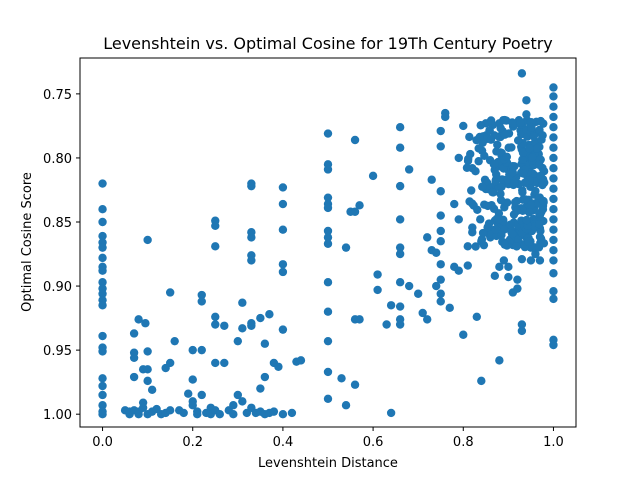 The image size is (640, 480). Describe the element at coordinates (57, 223) in the screenshot. I see `y-tick-label: 0.85` at that location.